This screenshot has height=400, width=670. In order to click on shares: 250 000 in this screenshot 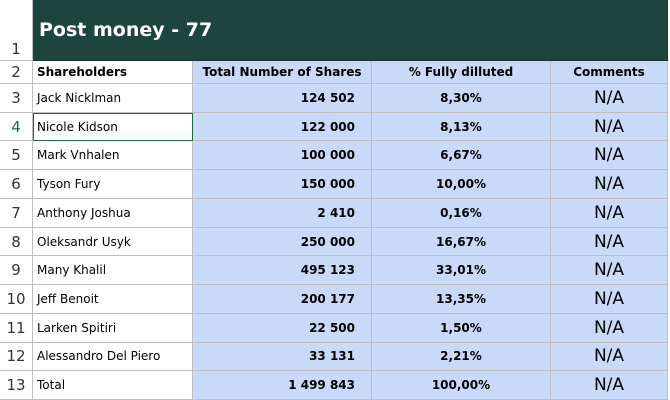, I will do `click(282, 242)`.